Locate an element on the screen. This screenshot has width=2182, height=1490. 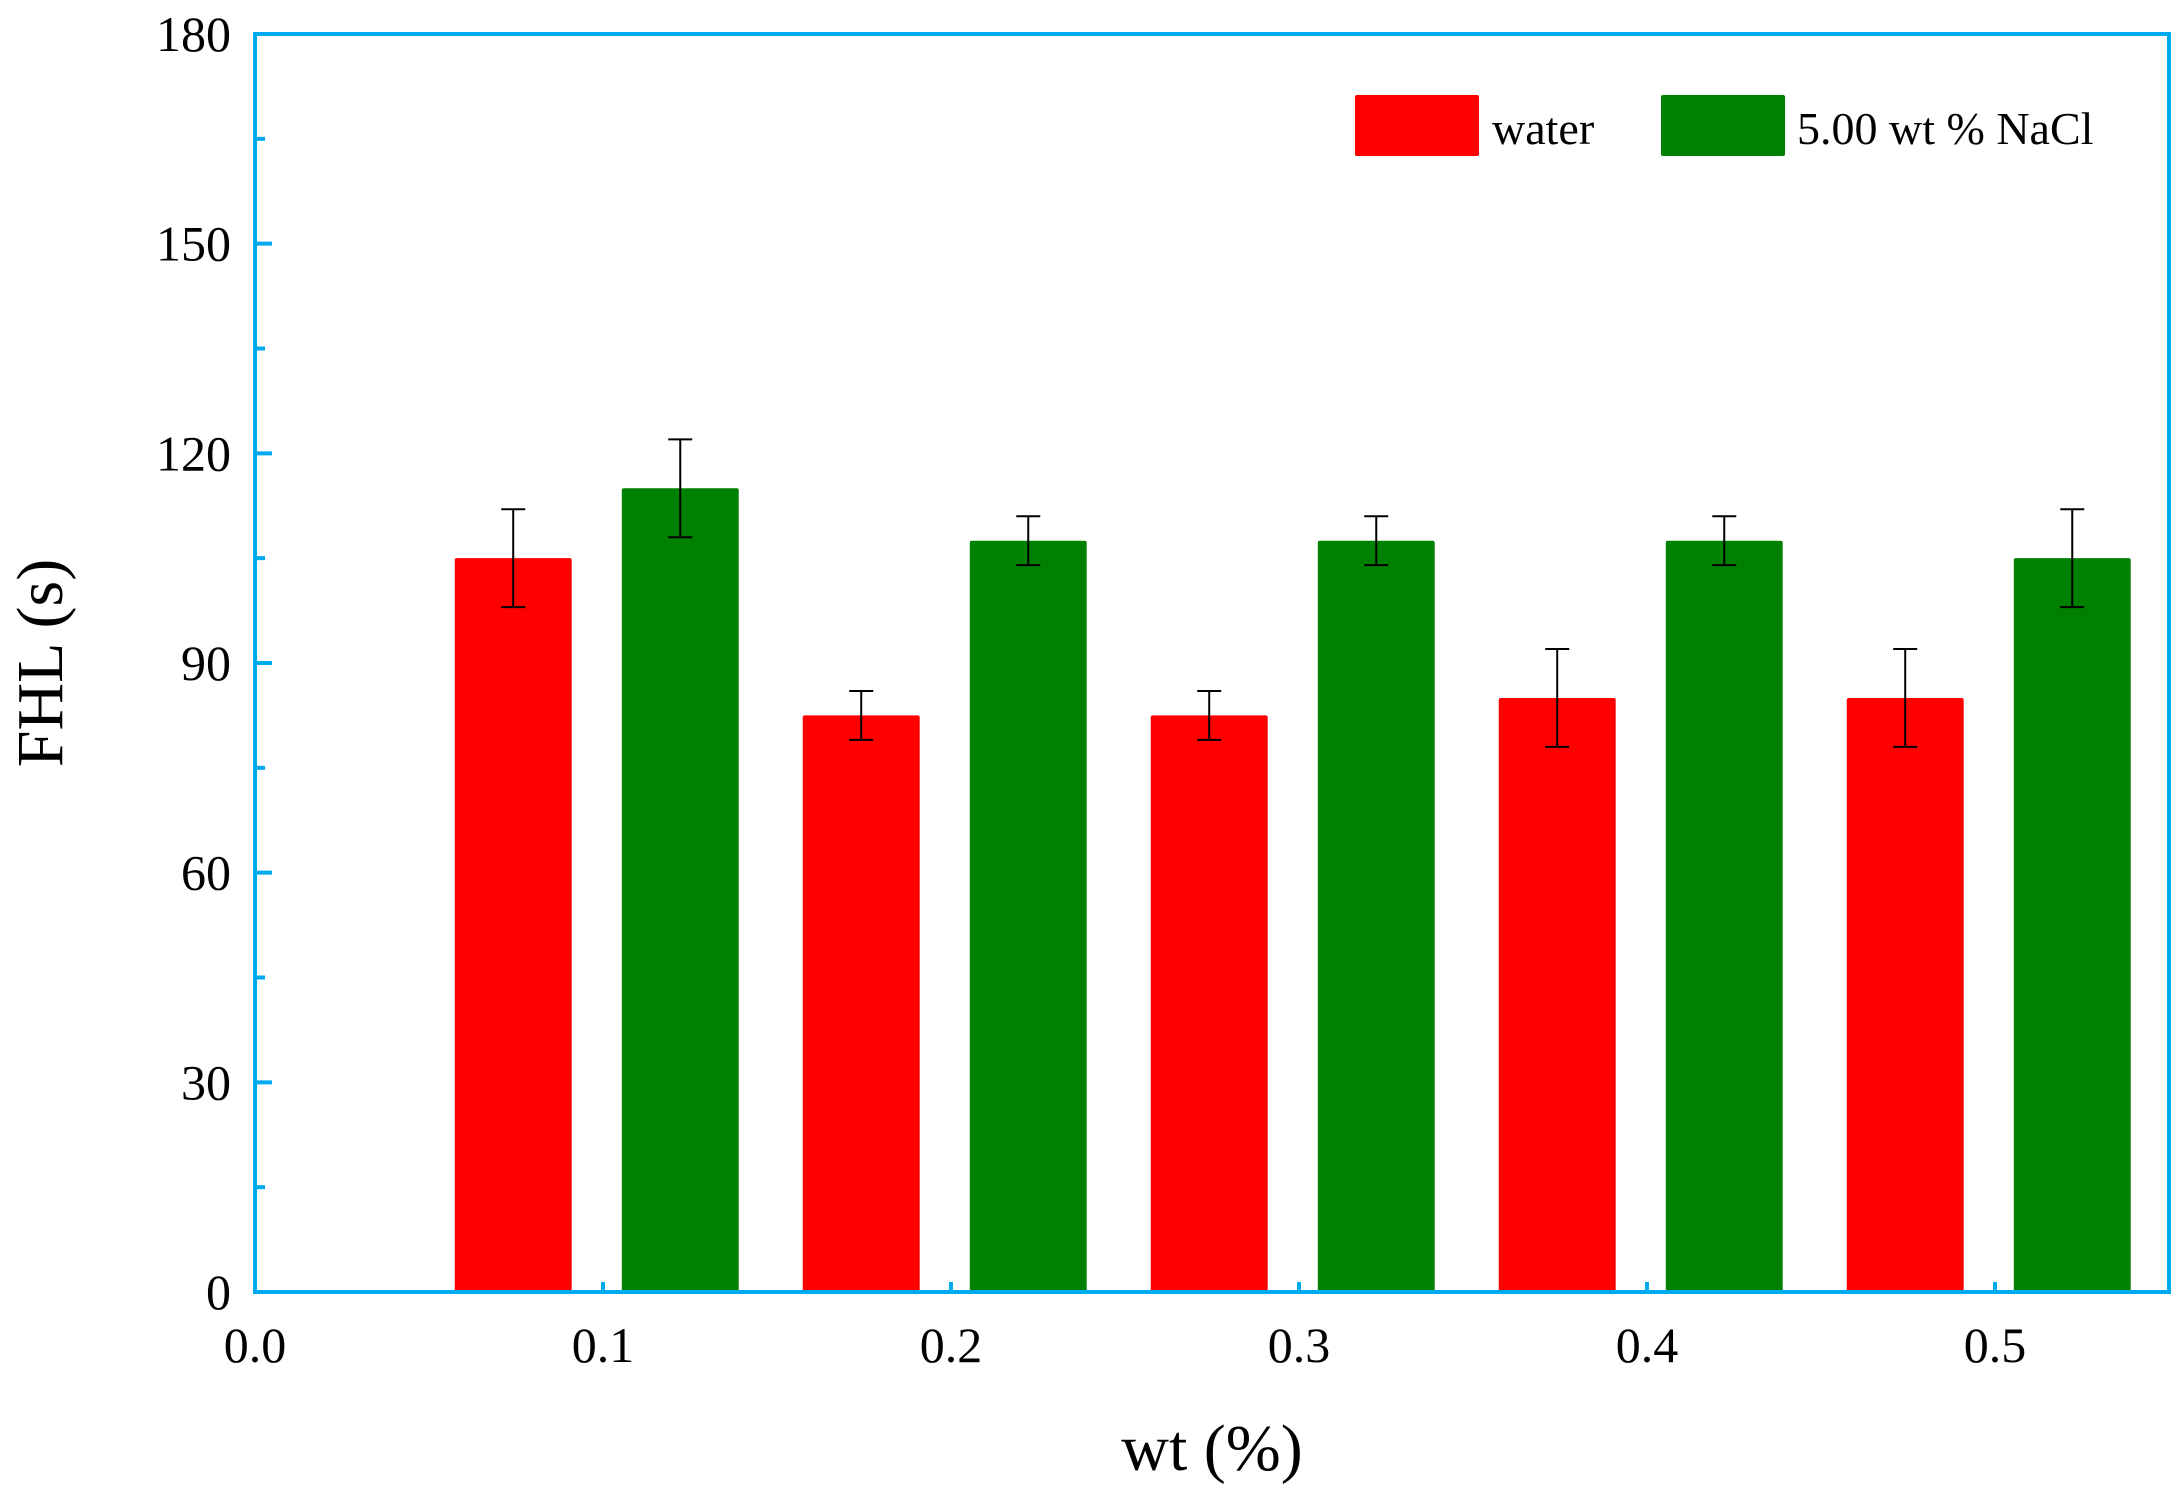
error-bar-water-0.4 is located at coordinates (1557, 698).